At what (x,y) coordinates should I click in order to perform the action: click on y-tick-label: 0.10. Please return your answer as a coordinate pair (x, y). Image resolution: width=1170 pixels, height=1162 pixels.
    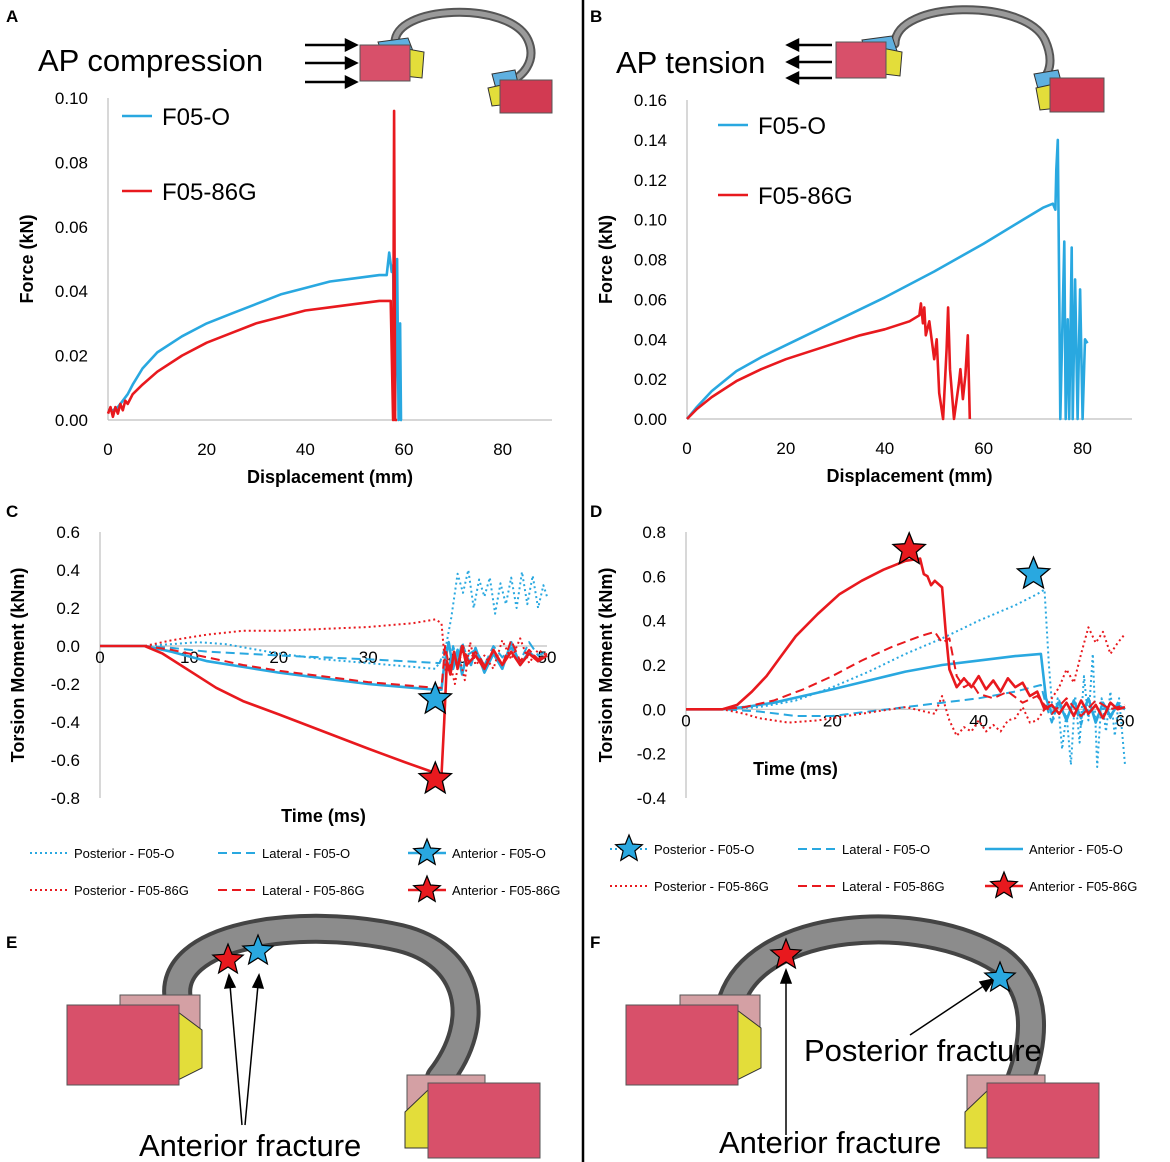
    Looking at the image, I should click on (71, 98).